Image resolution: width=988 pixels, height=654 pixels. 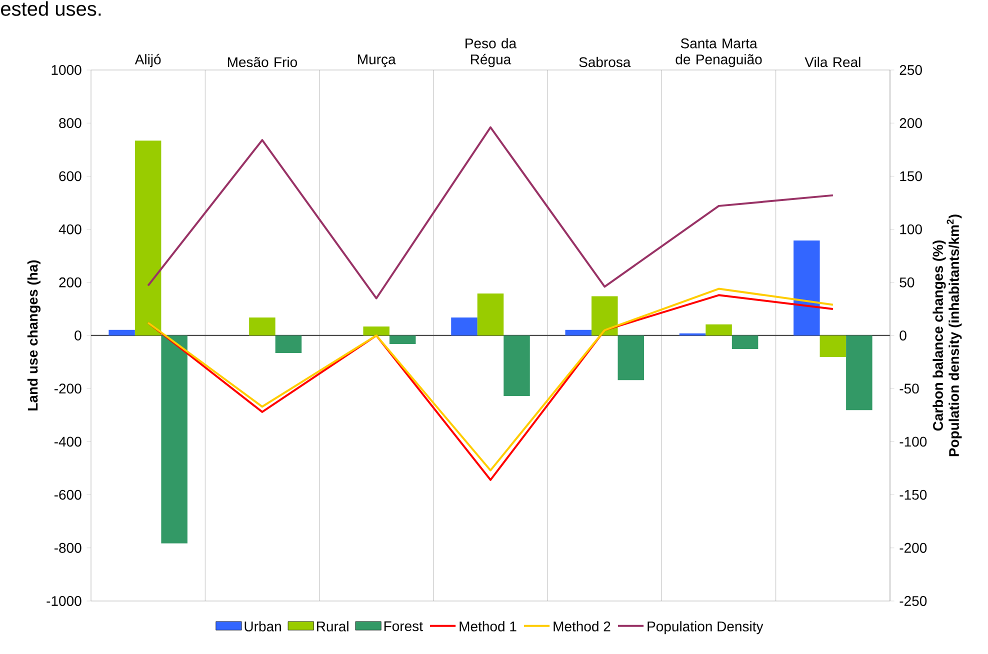 What do you see at coordinates (913, 441) in the screenshot?
I see `y2-tick-label: -100` at bounding box center [913, 441].